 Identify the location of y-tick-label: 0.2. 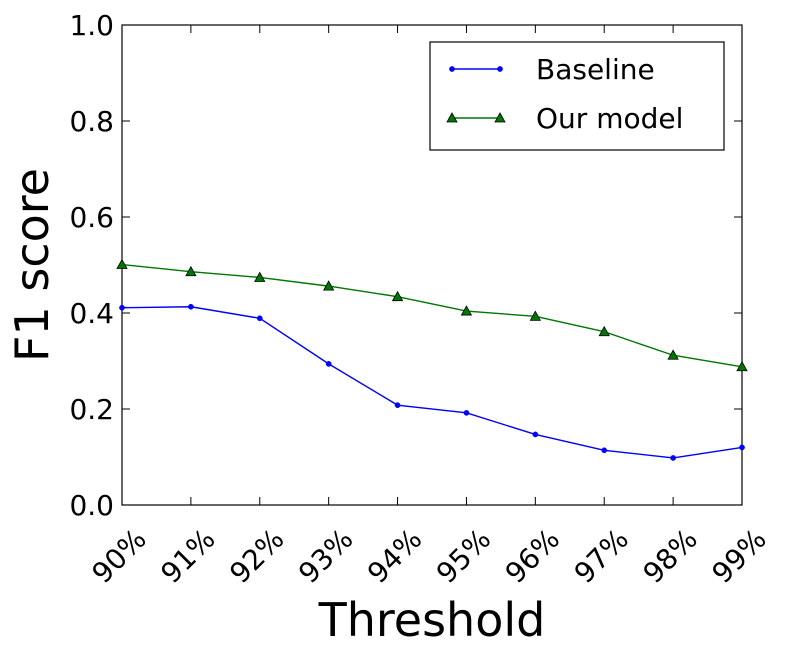
(91, 409).